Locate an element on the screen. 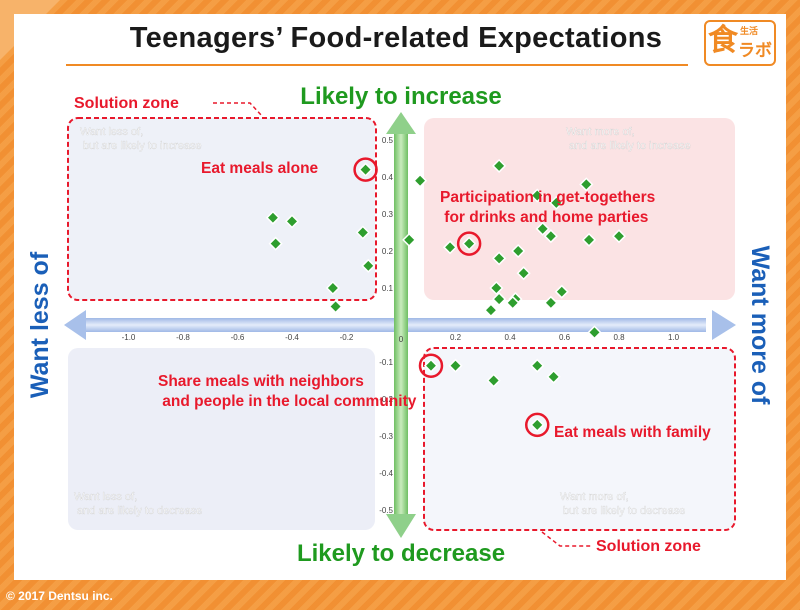 The height and width of the screenshot is (610, 800). y-tick-label: 0.2 is located at coordinates (388, 251).